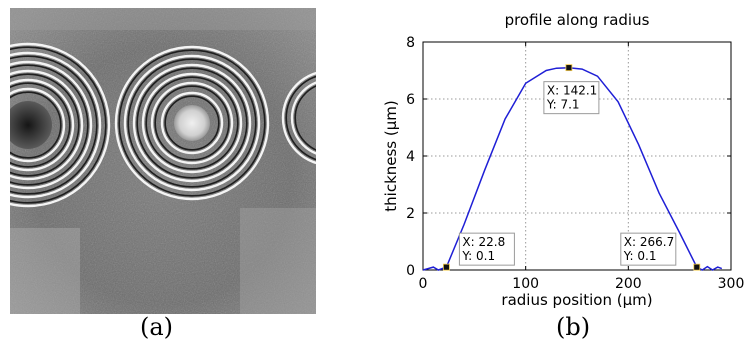  I want to click on panel-b-caption: (b), so click(573, 327).